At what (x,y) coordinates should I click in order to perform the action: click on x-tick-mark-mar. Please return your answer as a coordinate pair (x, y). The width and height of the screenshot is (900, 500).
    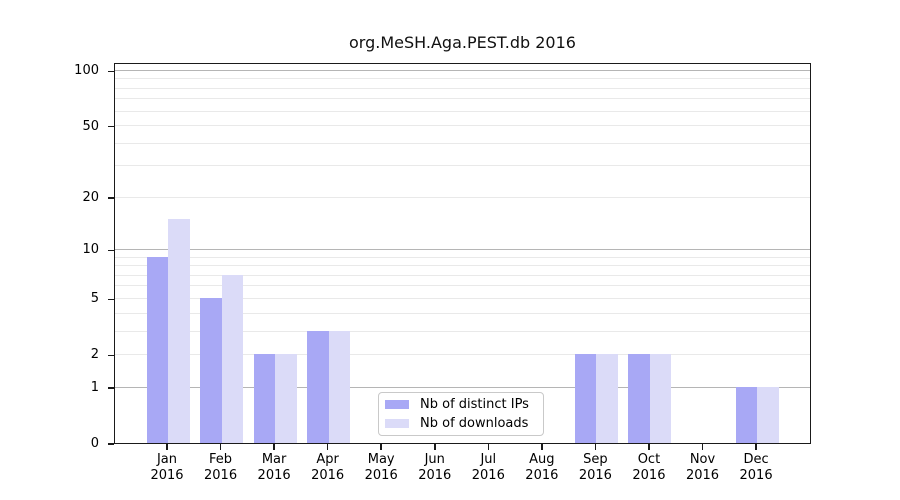
    Looking at the image, I should click on (274, 447).